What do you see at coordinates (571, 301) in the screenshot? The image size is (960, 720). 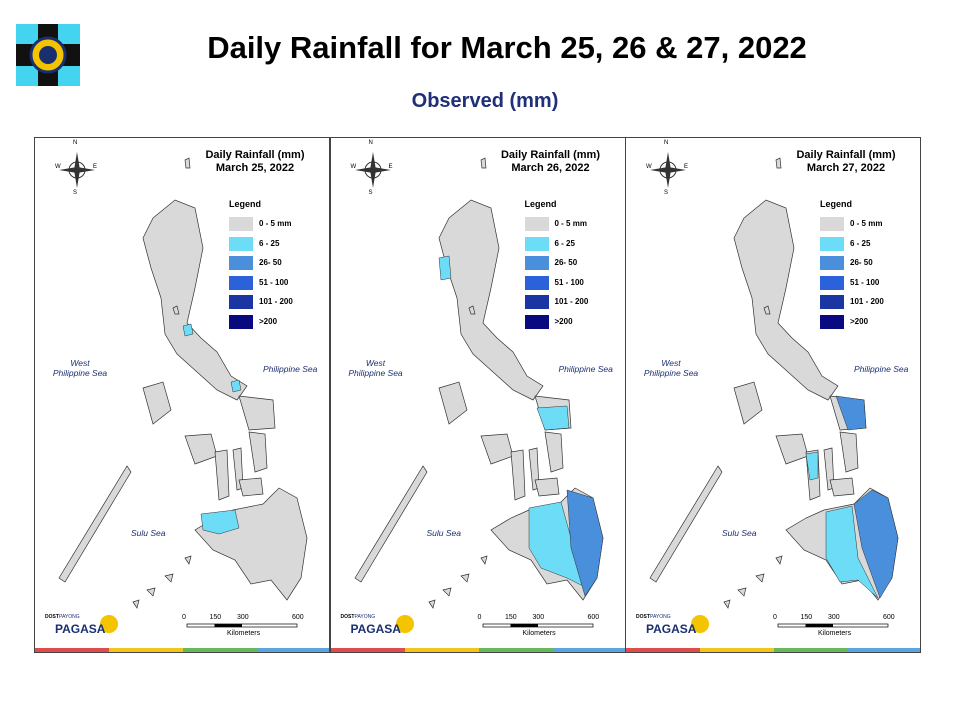 I see `legend-label: 101 - 200` at bounding box center [571, 301].